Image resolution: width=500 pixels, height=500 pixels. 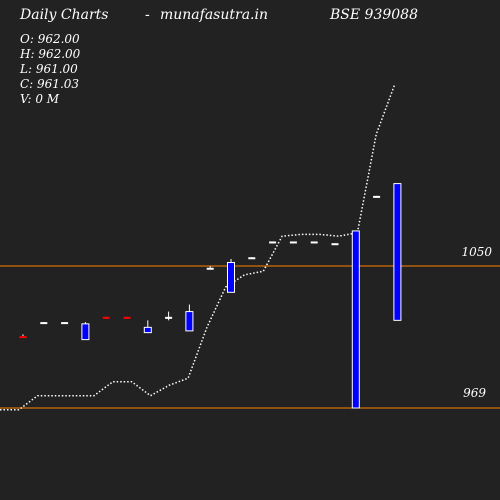 I want to click on low-value: L: 961.00, so click(x=49, y=69).